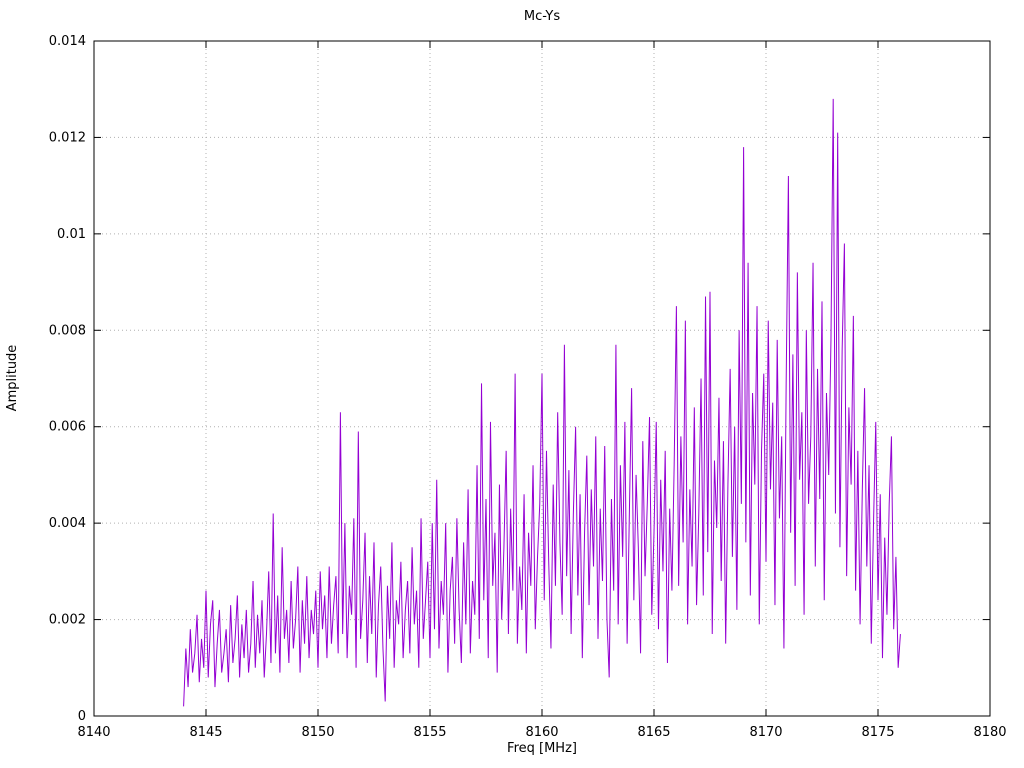 The height and width of the screenshot is (768, 1024). What do you see at coordinates (93, 732) in the screenshot?
I see `x-tick-label: 8140` at bounding box center [93, 732].